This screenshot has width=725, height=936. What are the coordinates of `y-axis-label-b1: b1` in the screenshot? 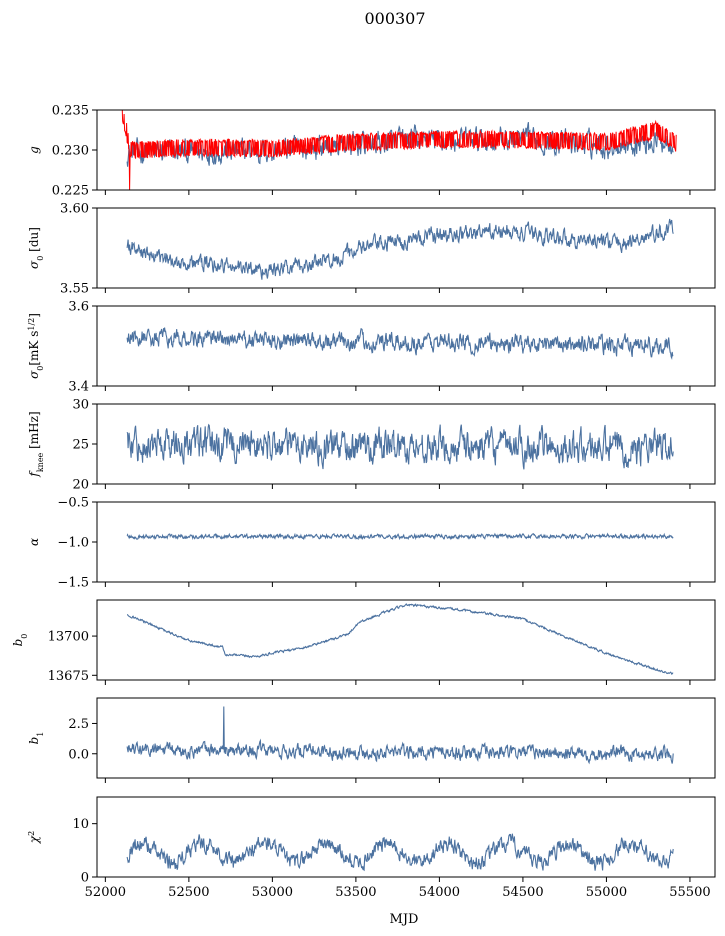 It's located at (36, 738).